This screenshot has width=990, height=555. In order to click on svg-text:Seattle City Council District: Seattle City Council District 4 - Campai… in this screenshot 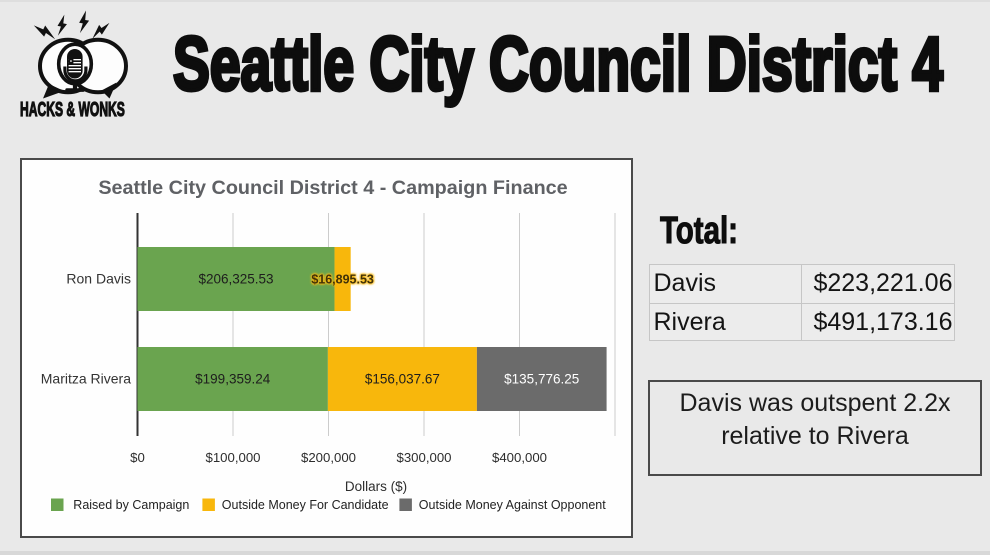, I will do `click(332, 188)`.